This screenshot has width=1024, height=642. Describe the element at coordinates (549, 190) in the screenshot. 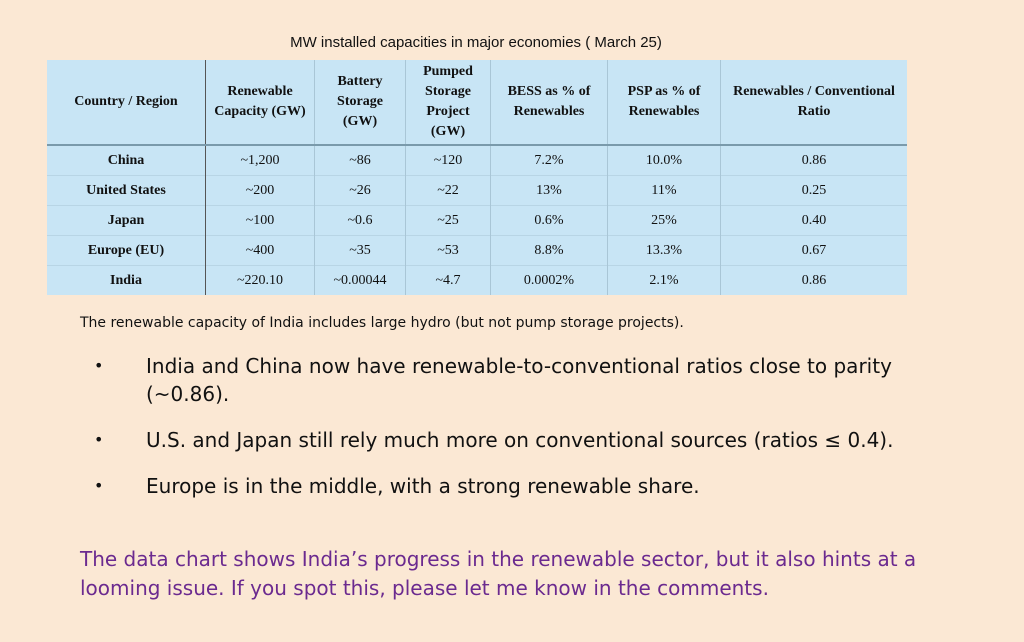

I see `cell-bess-pct: 13%` at that location.